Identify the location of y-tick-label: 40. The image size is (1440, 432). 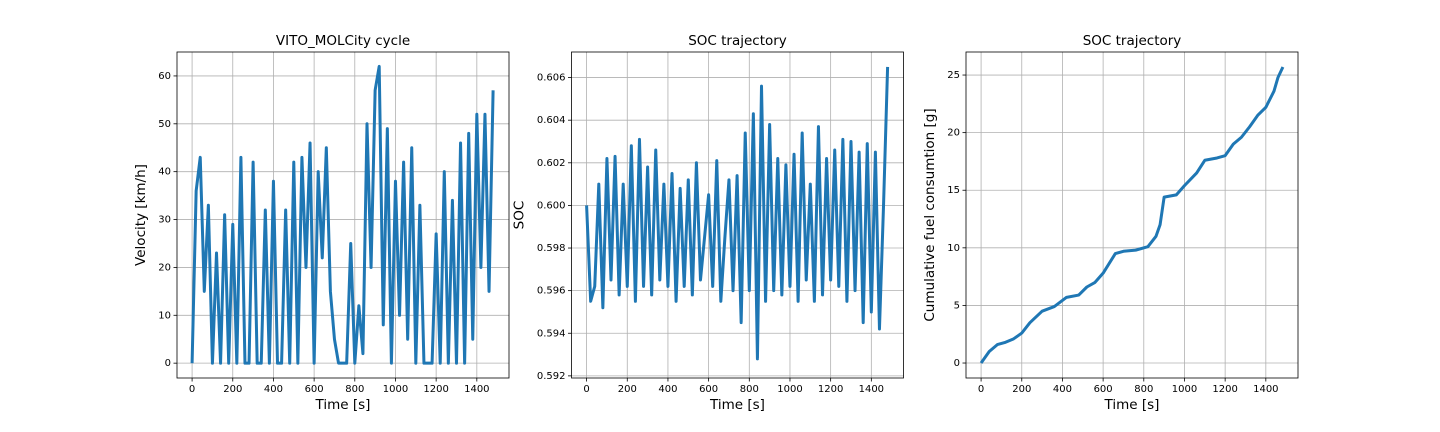
(164, 172).